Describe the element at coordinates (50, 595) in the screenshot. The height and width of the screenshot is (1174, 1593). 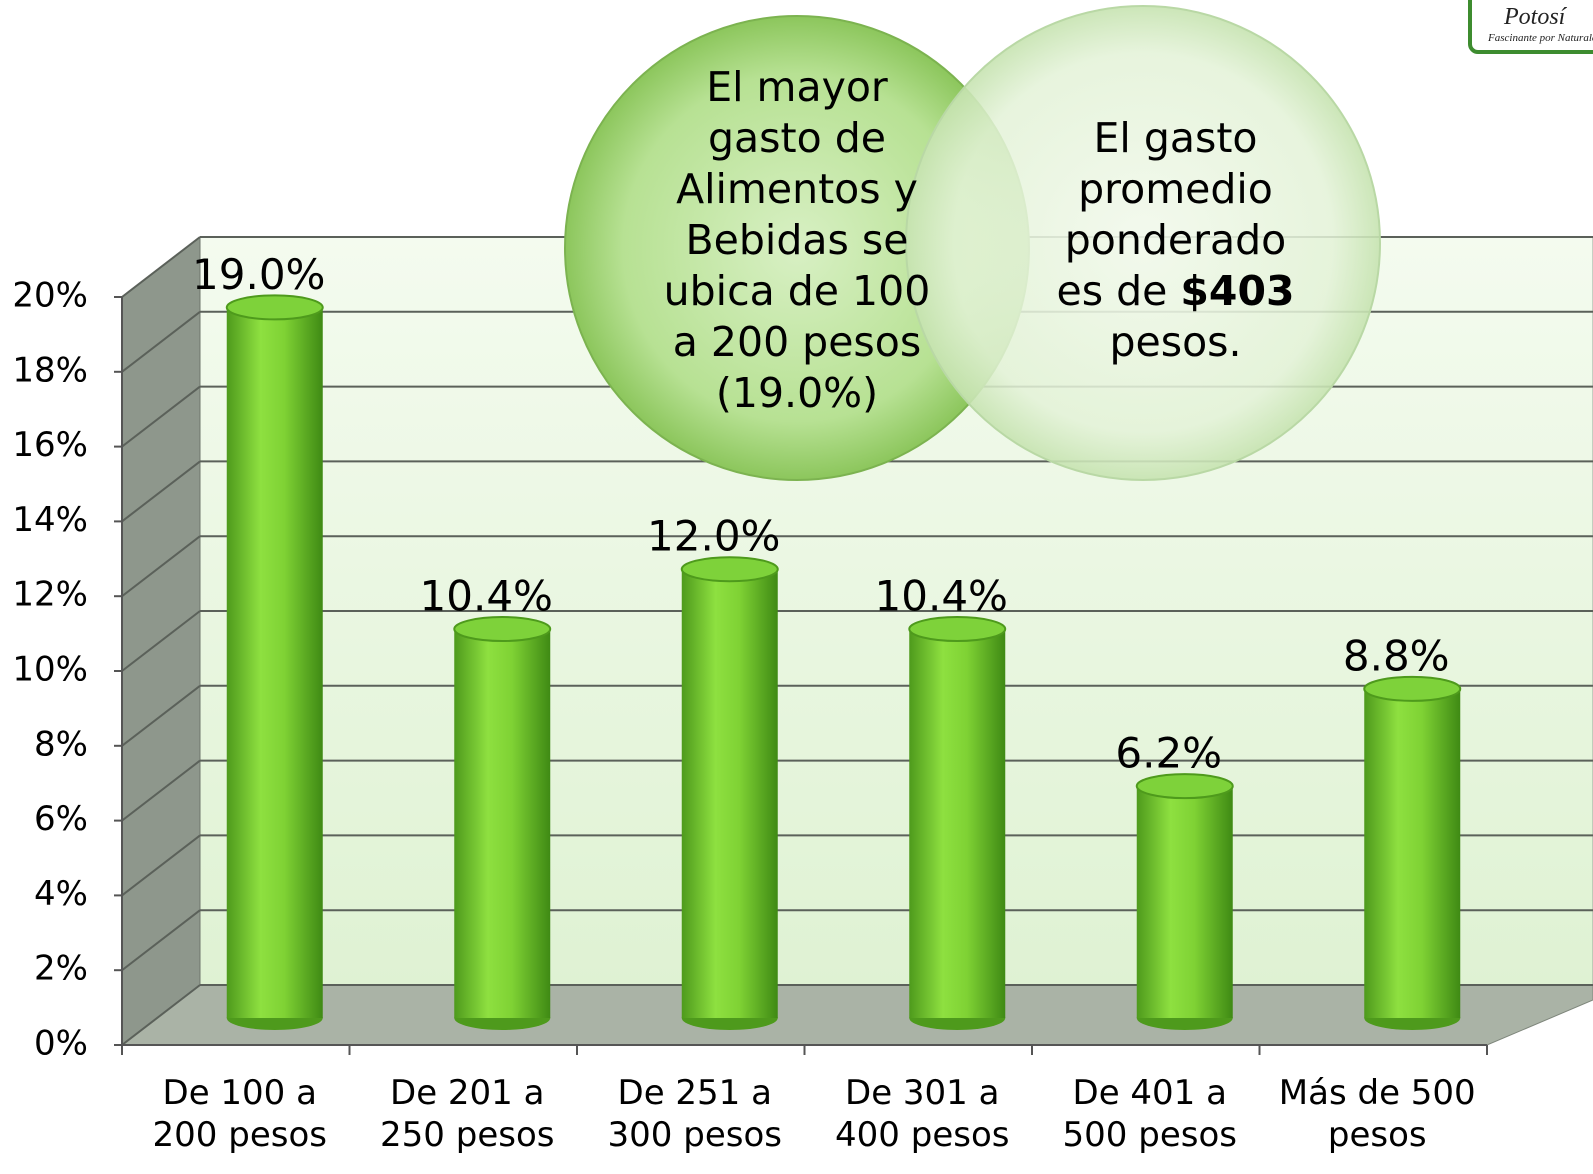
I see `y-tick-label: 12%` at that location.